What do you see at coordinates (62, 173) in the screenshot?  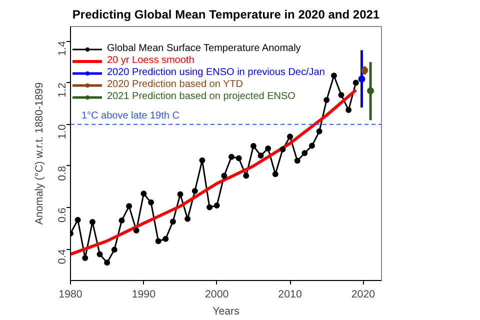 I see `y-tick-label: 0.8` at bounding box center [62, 173].